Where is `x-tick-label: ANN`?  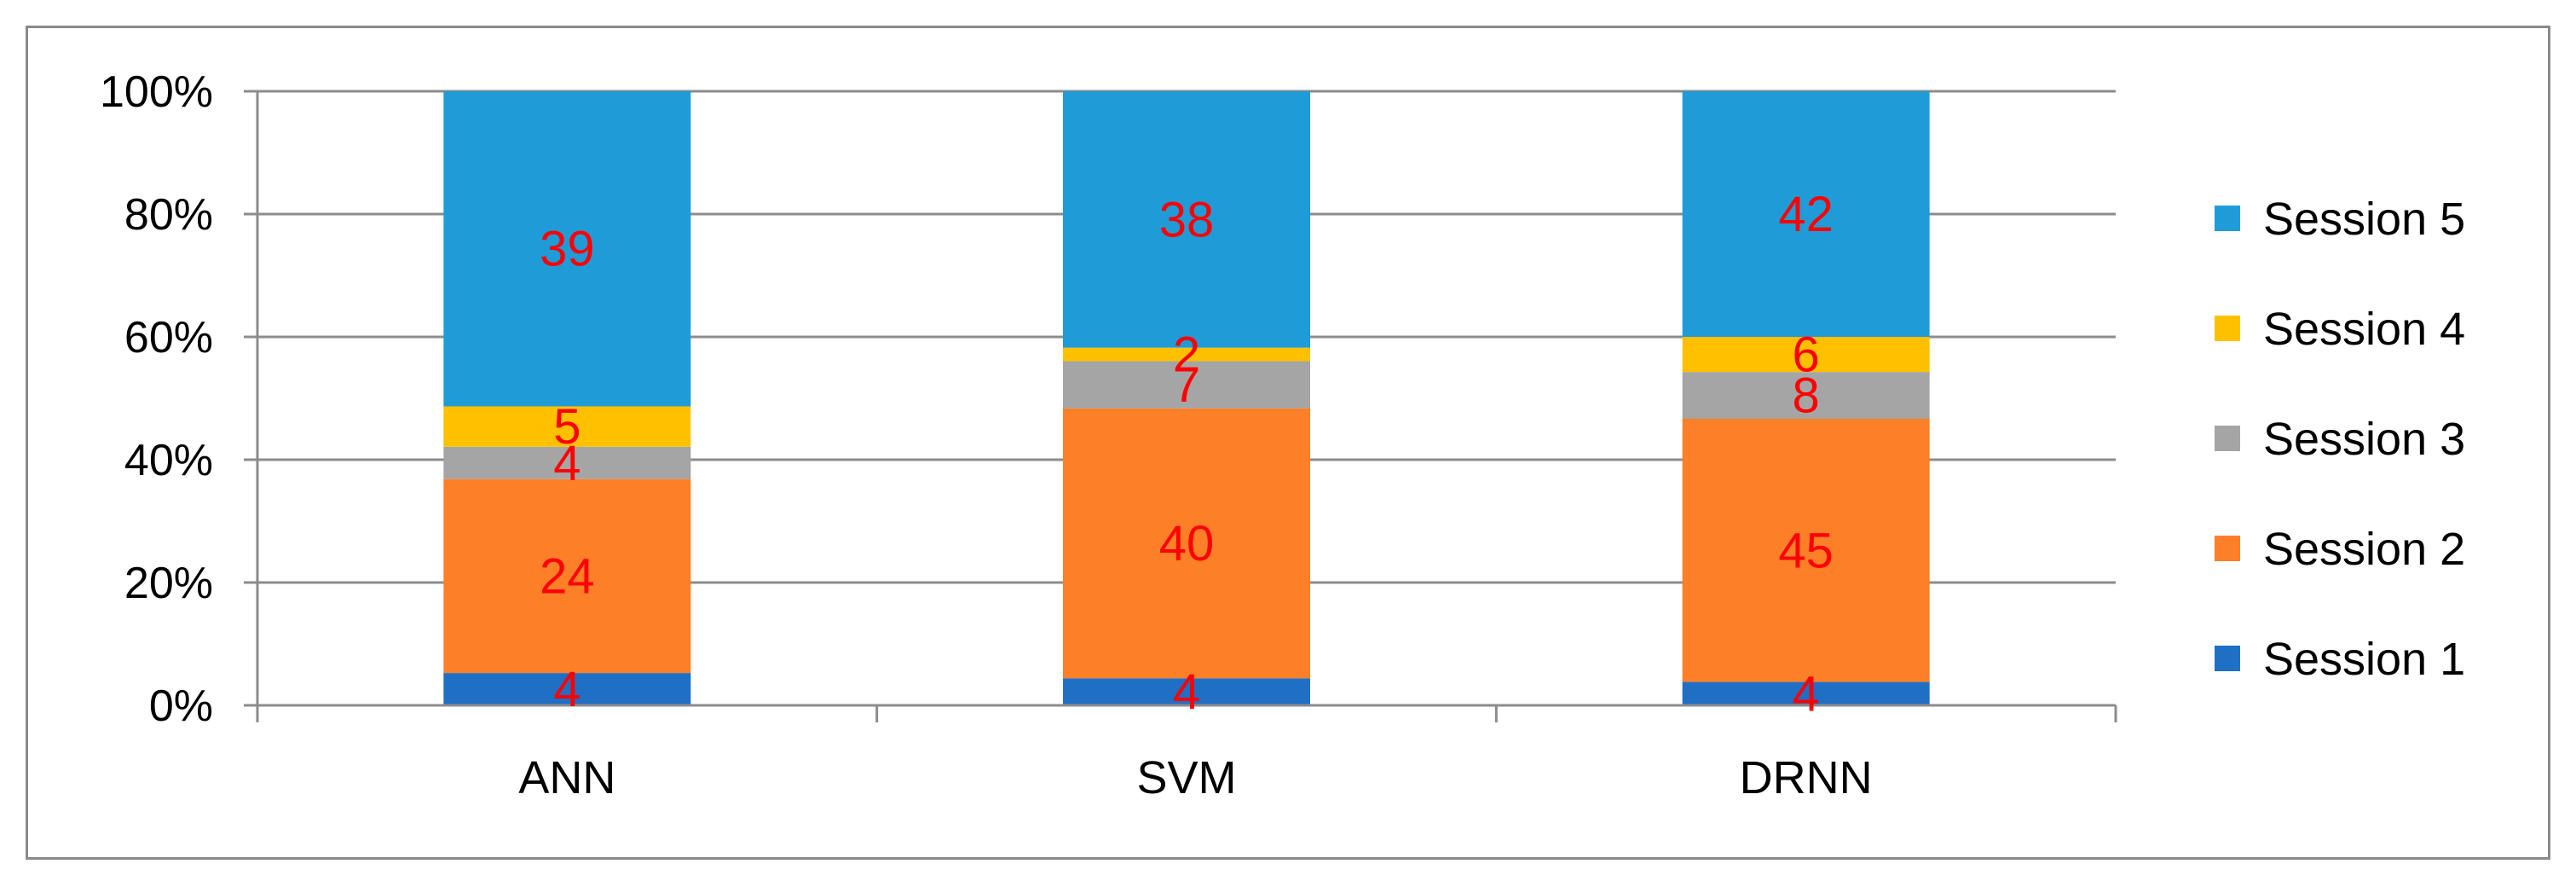
x-tick-label: ANN is located at coordinates (566, 777).